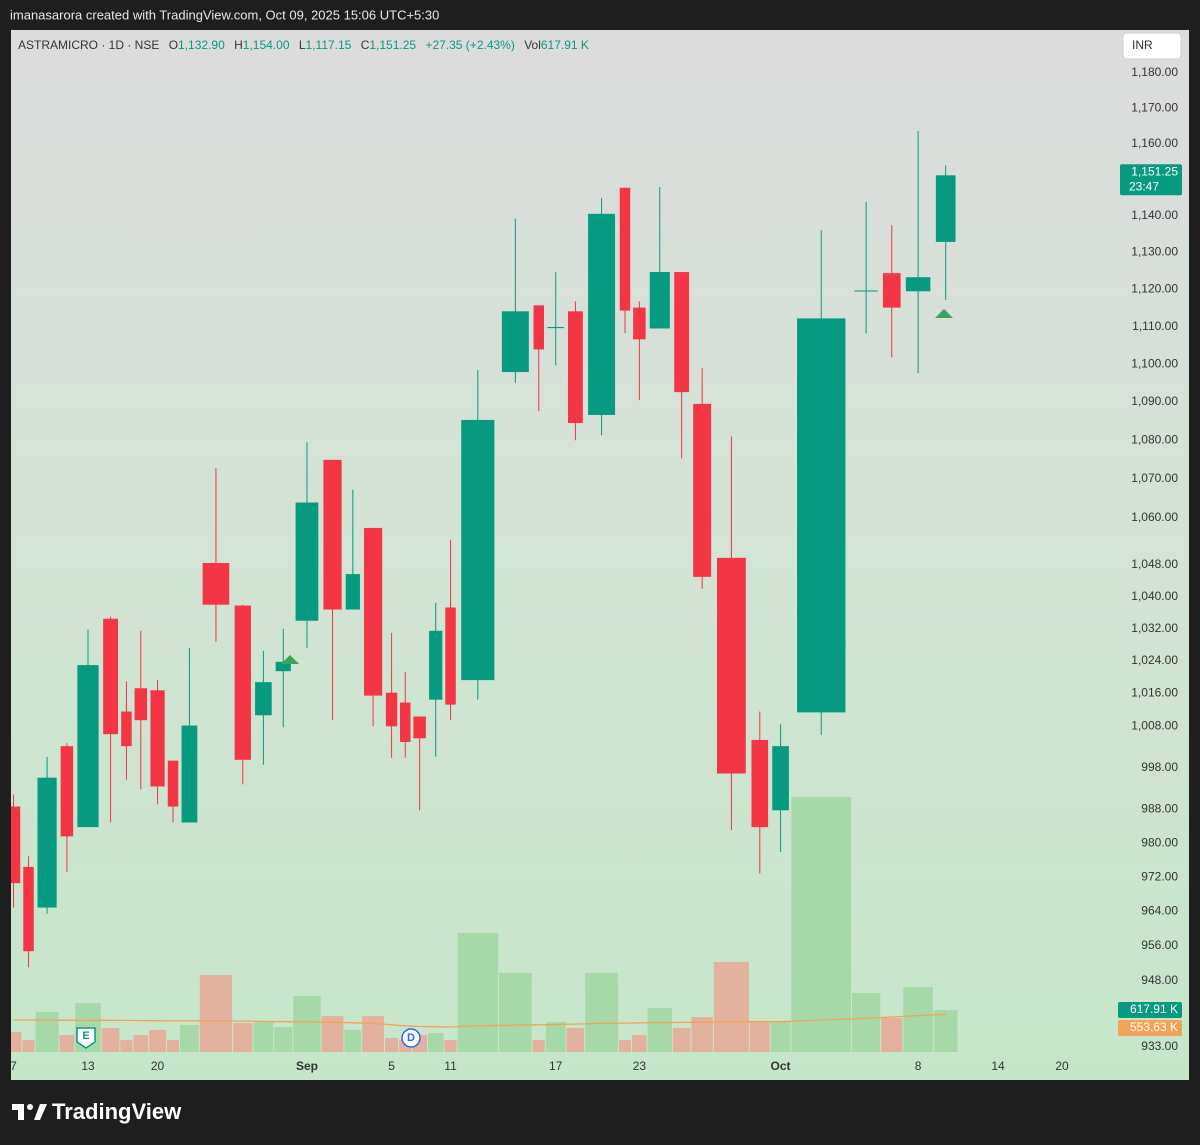 This screenshot has width=1200, height=1145. I want to click on y-tick-label: 948.00, so click(1159, 980).